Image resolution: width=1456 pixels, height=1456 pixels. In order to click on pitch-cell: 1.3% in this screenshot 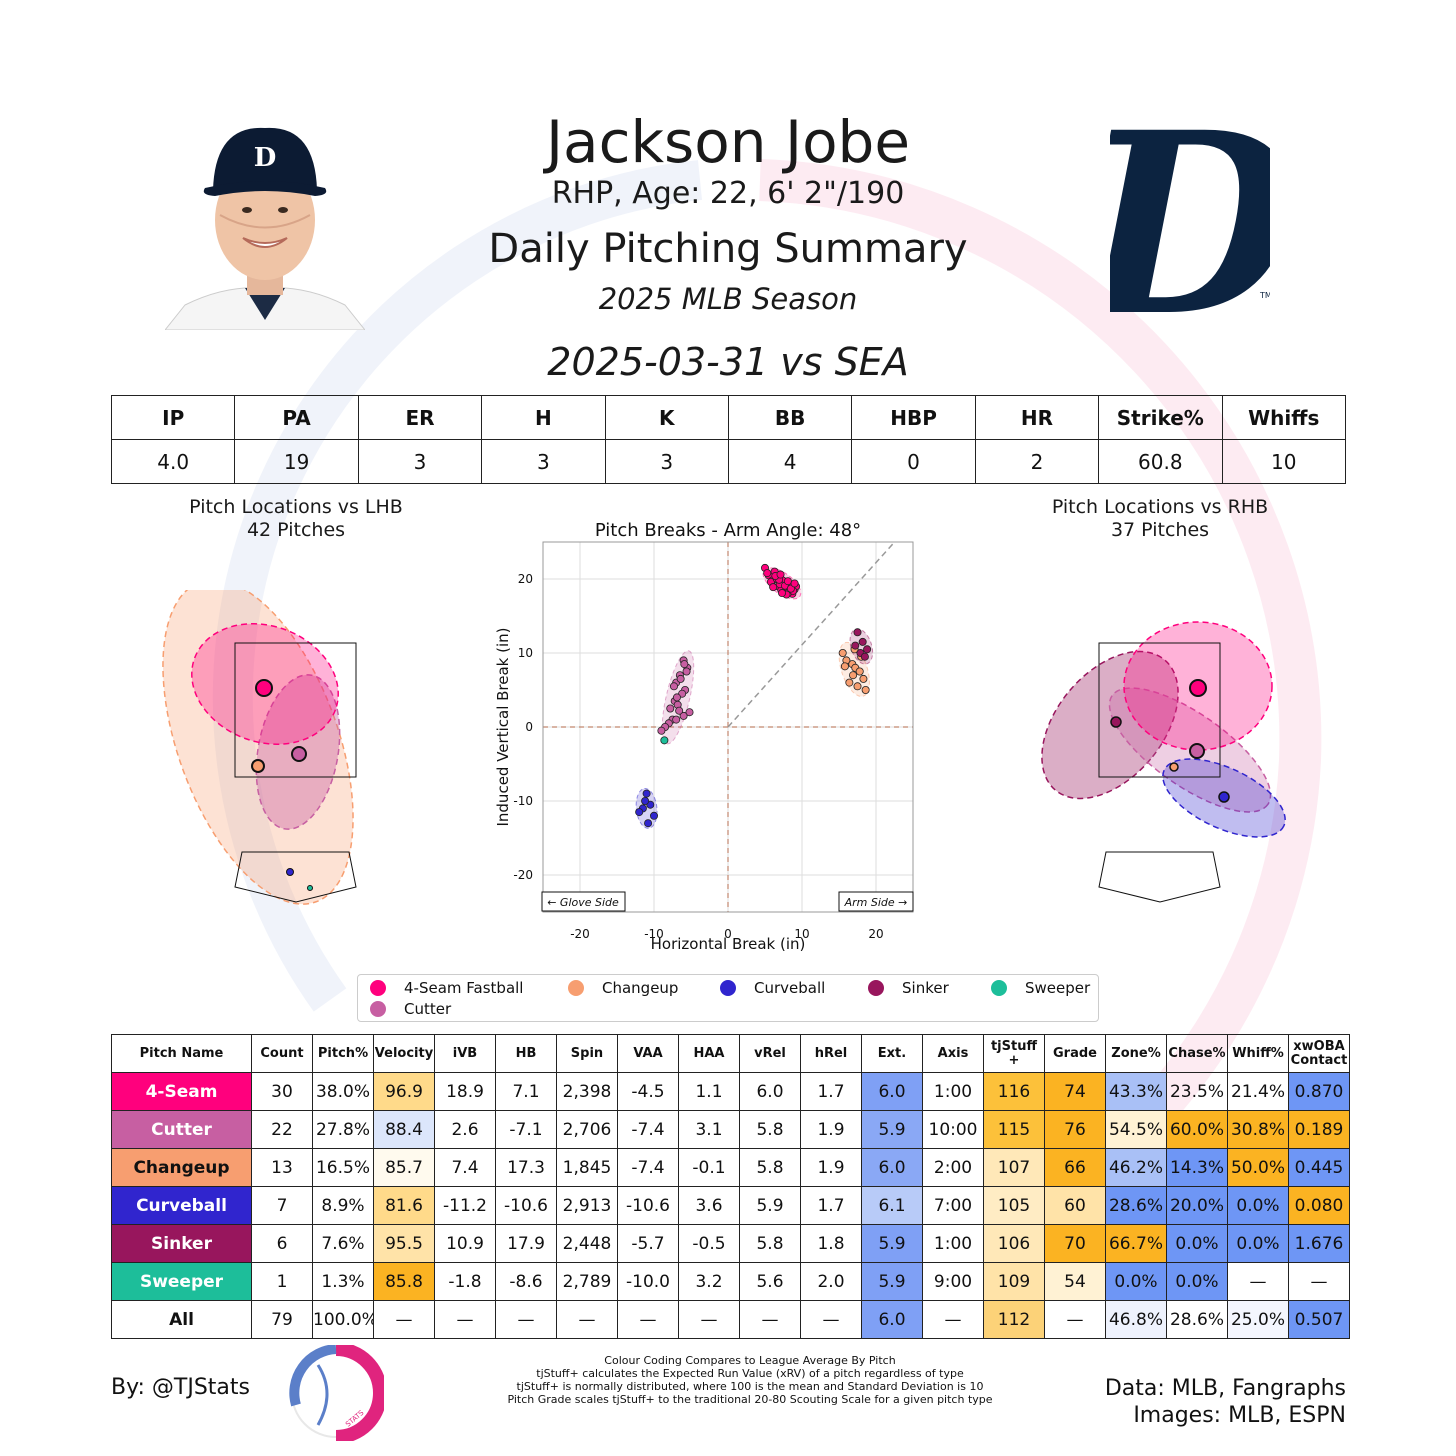, I will do `click(343, 1281)`.